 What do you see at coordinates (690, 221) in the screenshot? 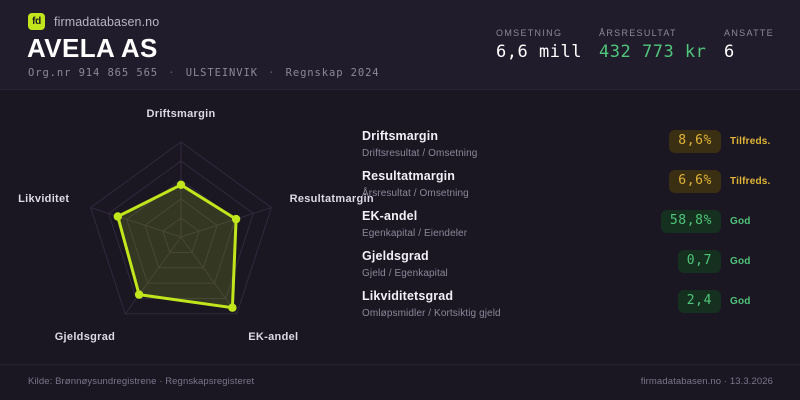
I see `metric-value-badge: 58,8%` at bounding box center [690, 221].